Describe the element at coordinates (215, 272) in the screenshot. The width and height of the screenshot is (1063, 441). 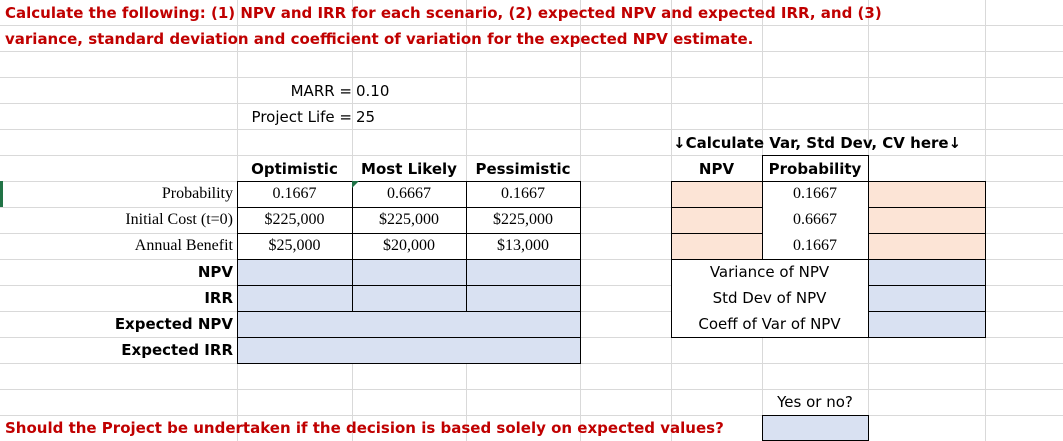
I see `npv-label: NPV` at that location.